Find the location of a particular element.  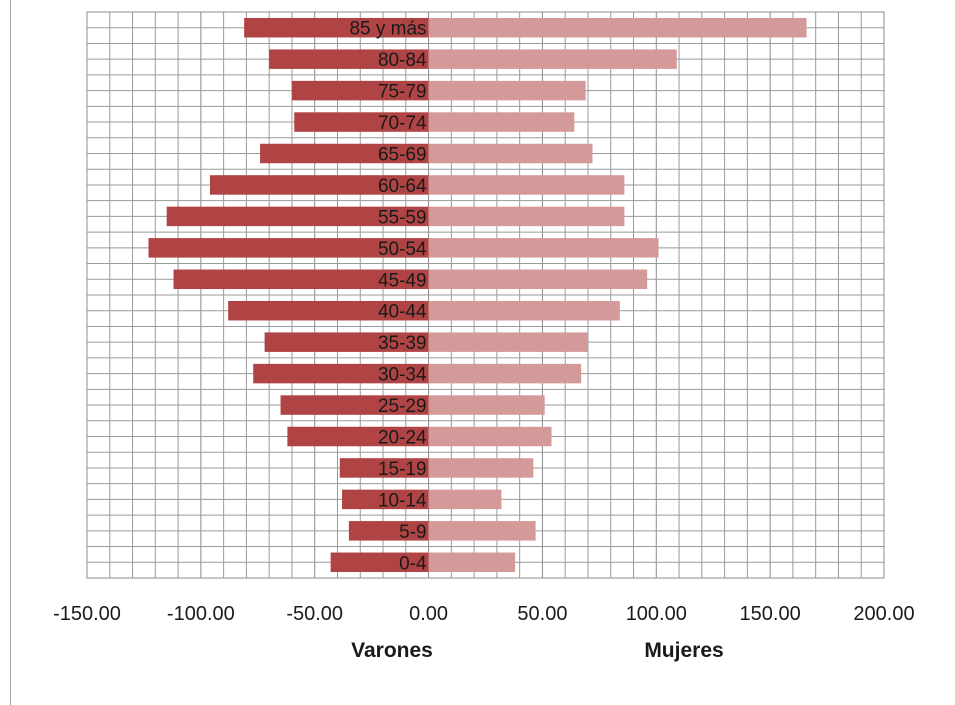

category-label: 25-29 is located at coordinates (402, 406).